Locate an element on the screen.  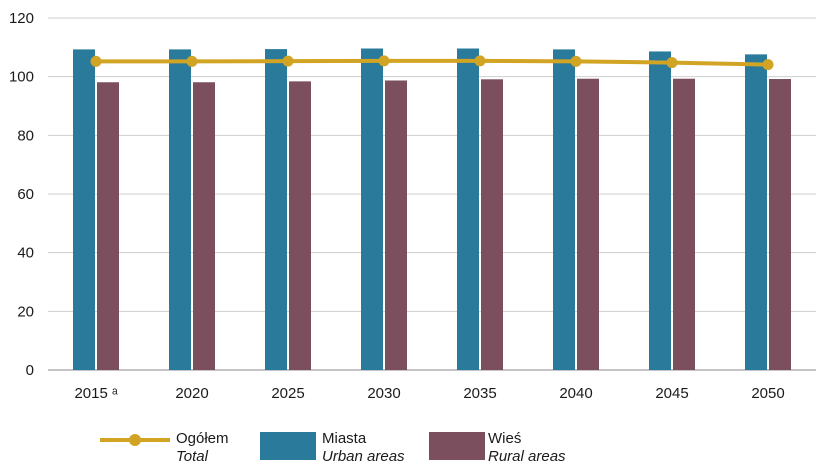
legend-label-total: Ogółem Total is located at coordinates (202, 448).